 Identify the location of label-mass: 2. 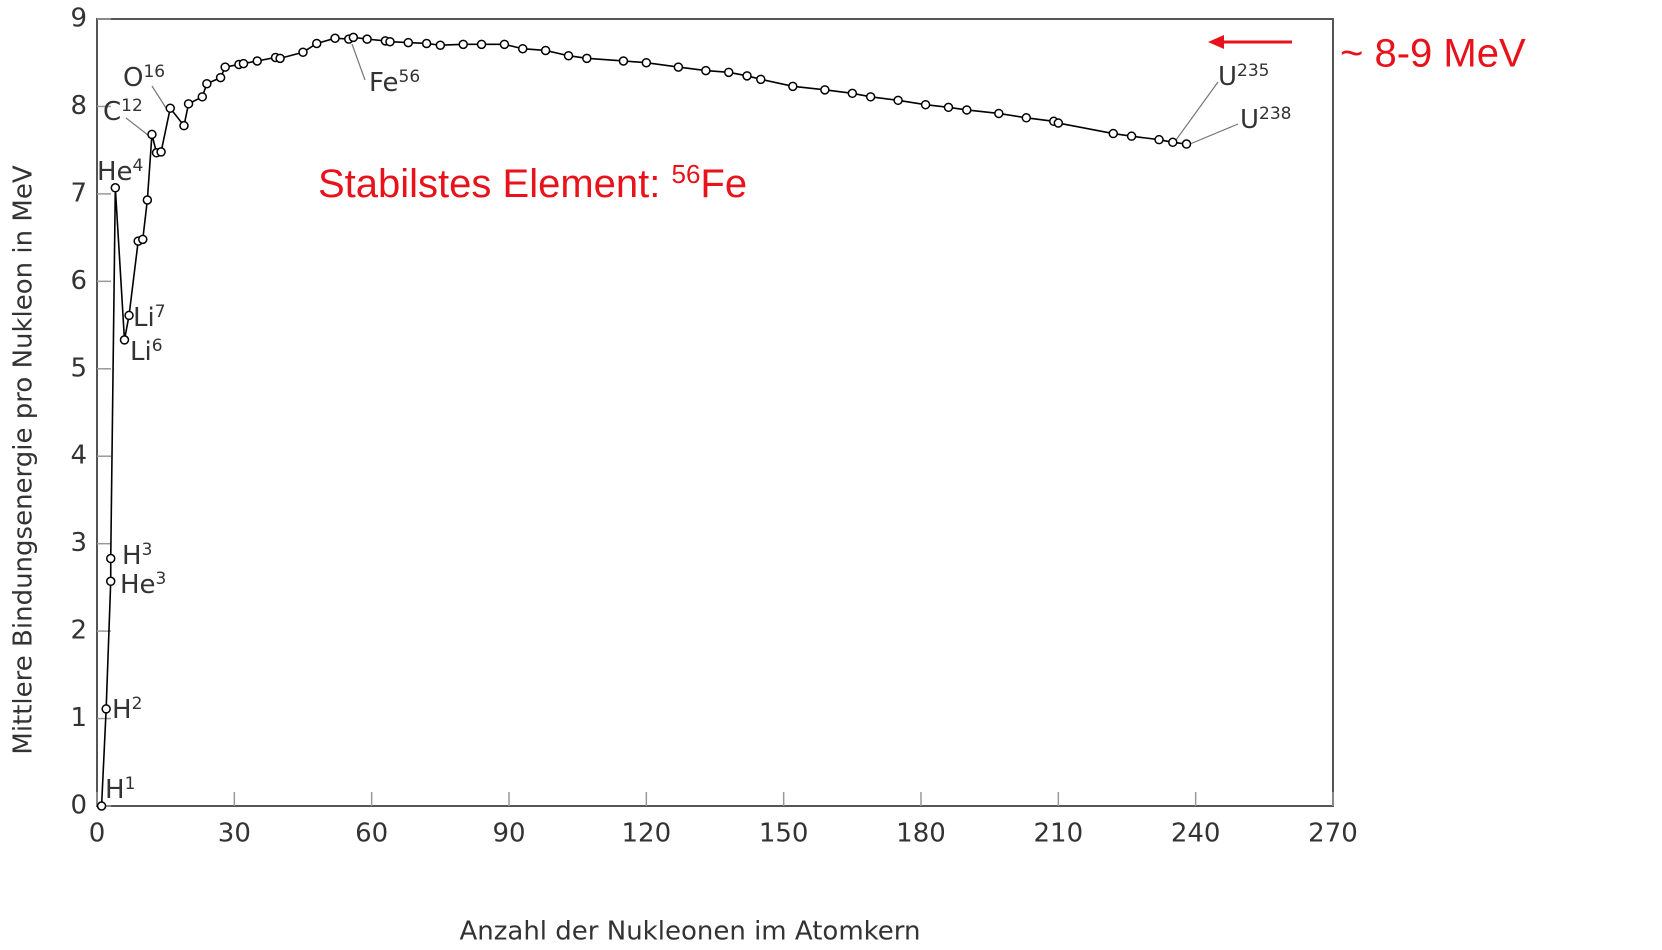
(137, 704).